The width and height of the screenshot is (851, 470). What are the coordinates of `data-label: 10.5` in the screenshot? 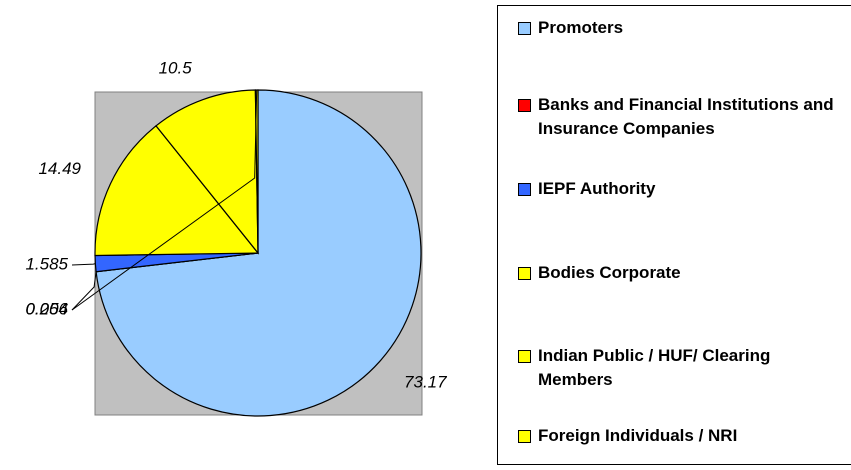 It's located at (176, 67).